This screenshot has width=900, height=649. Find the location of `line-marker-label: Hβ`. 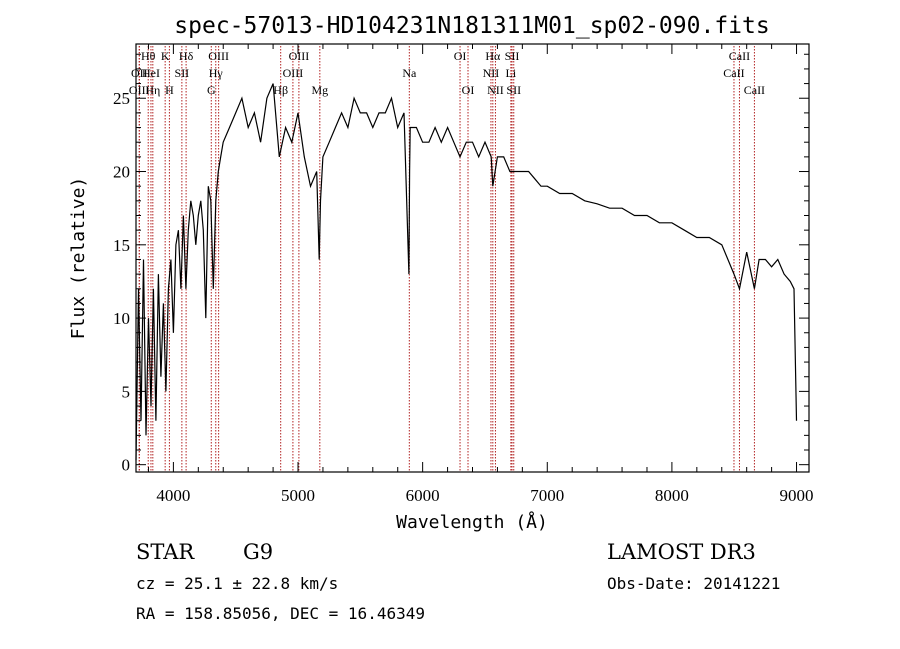

line-marker-label: Hβ is located at coordinates (280, 90).